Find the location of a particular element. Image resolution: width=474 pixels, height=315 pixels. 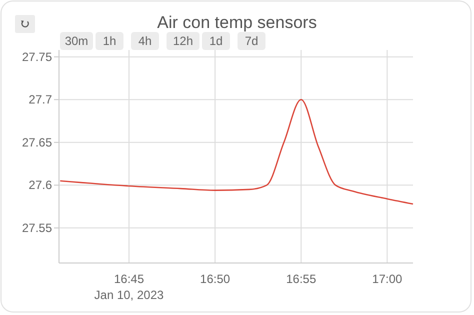

chart-title: Air con temp sensors is located at coordinates (237, 22).